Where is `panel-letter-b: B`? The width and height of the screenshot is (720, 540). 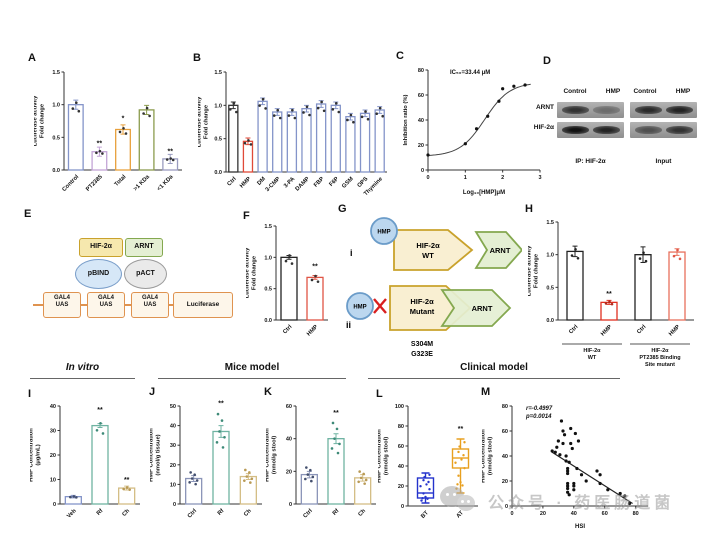 panel-letter-b: B is located at coordinates (197, 58).